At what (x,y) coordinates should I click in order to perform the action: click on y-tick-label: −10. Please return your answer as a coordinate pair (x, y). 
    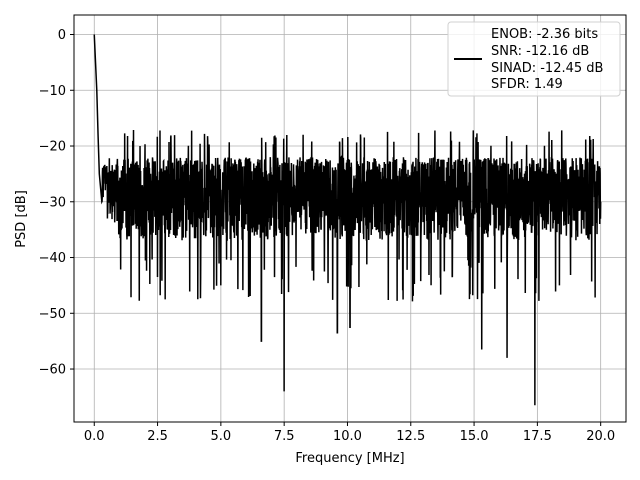
    Looking at the image, I should click on (52, 91).